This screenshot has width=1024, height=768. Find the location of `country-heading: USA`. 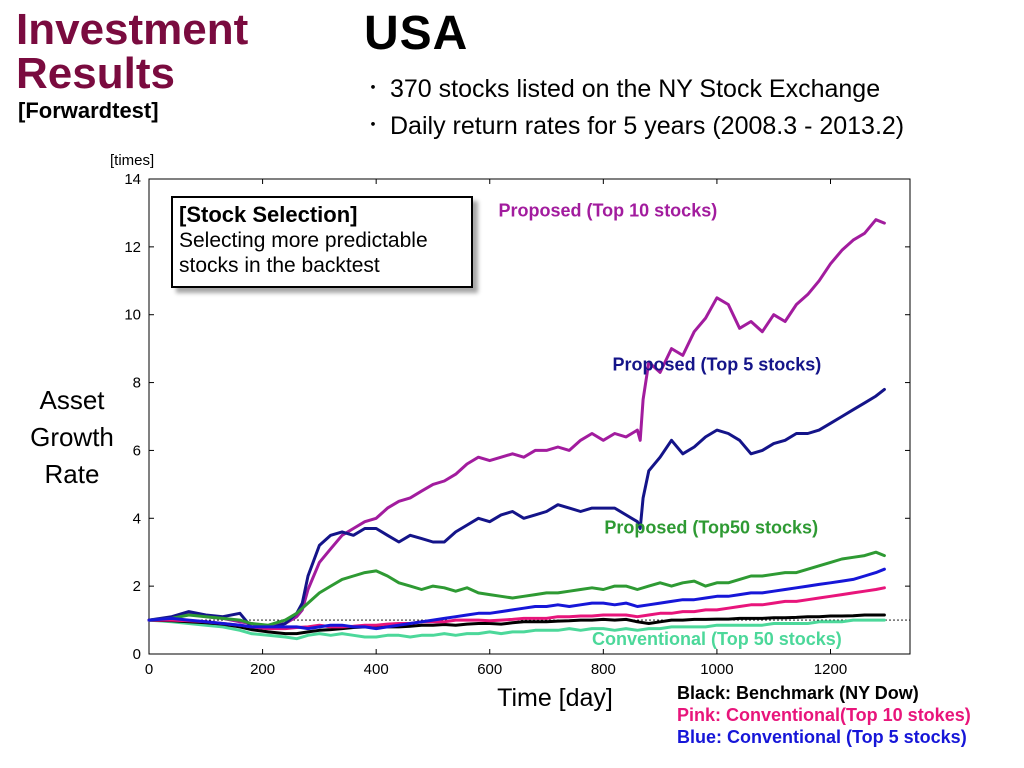

country-heading: USA is located at coordinates (416, 33).